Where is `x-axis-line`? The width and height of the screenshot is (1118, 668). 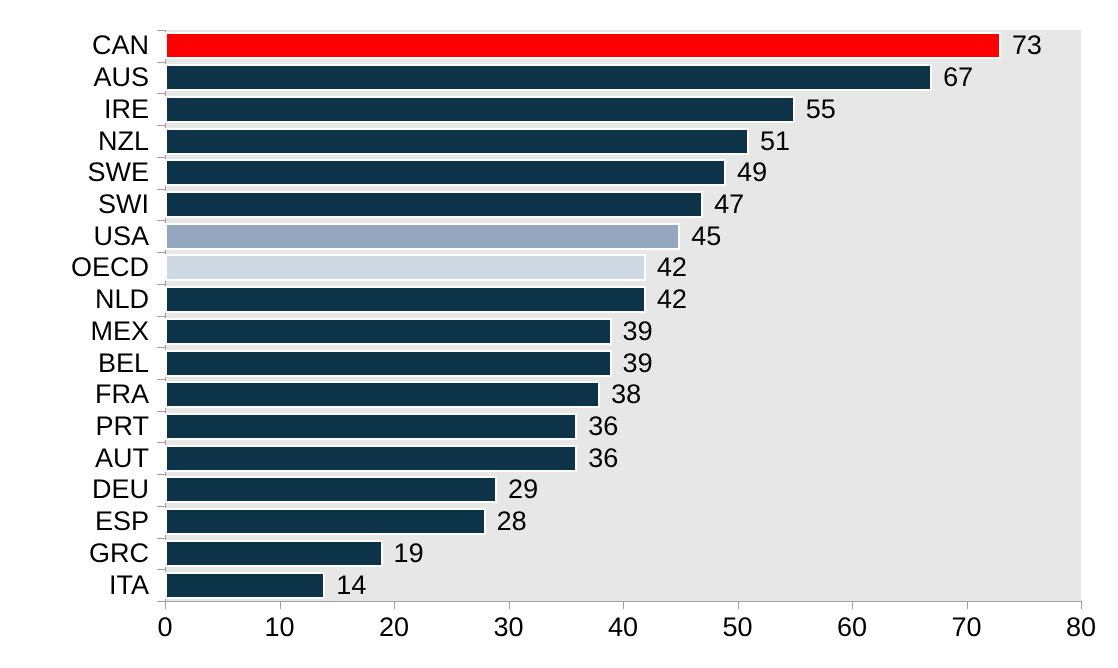
x-axis-line is located at coordinates (623, 601).